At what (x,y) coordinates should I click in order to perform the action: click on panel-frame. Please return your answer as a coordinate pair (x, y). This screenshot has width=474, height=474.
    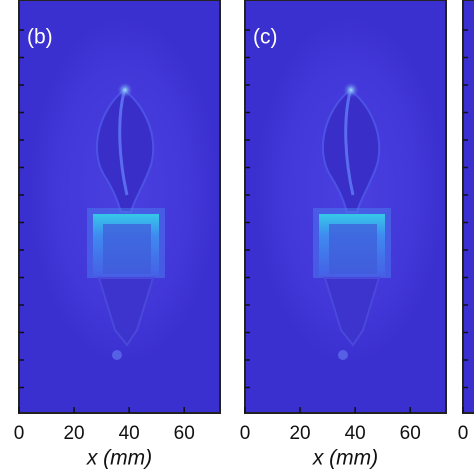
    Looking at the image, I should click on (468, 207).